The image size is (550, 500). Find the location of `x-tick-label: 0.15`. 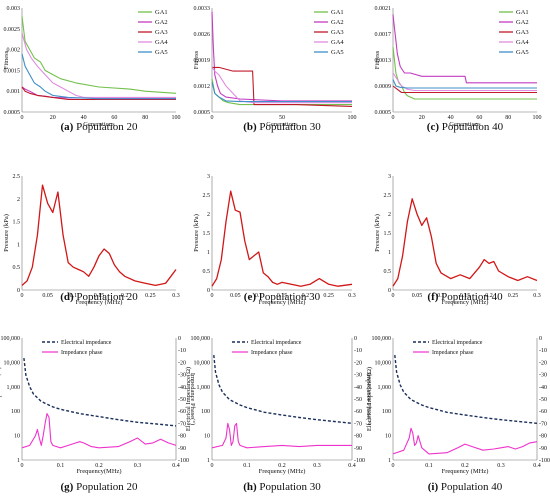

x-tick-label: 0.15 is located at coordinates (99, 296).